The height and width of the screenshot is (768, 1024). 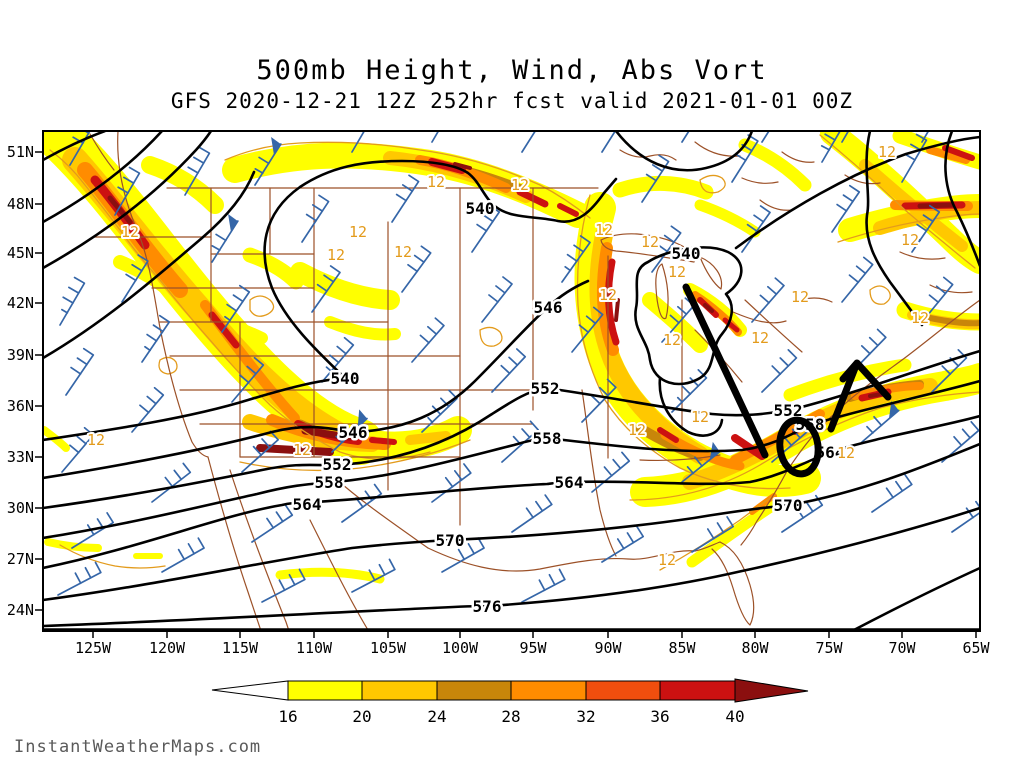 What do you see at coordinates (755, 648) in the screenshot?
I see `lon-label: 80W` at bounding box center [755, 648].